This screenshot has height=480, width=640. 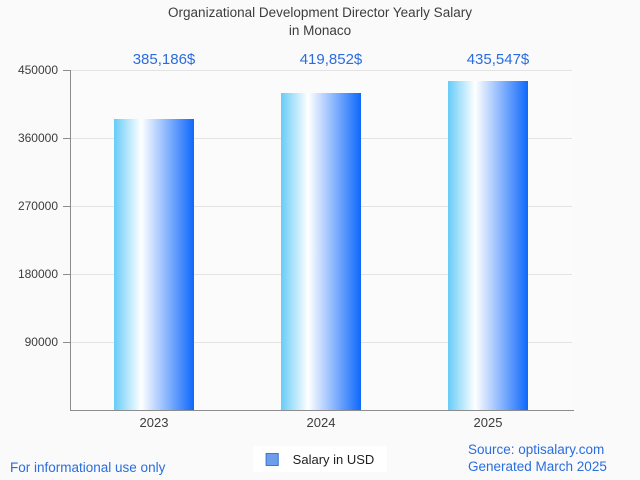 What do you see at coordinates (154, 264) in the screenshot?
I see `bar-2023` at bounding box center [154, 264].